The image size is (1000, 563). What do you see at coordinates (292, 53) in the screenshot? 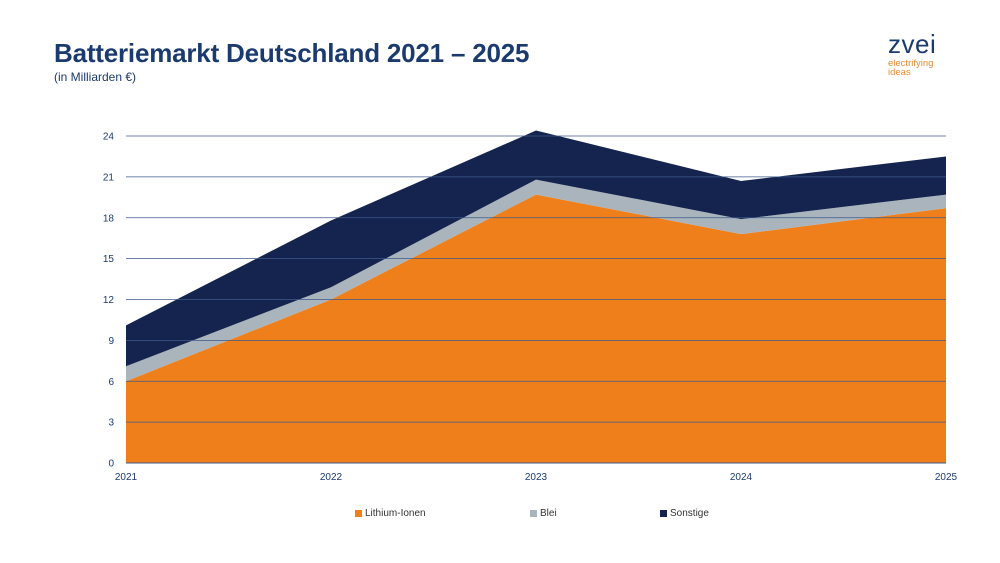
I see `chart-title: Batteriemarkt Deutschland 2021 – 2025` at bounding box center [292, 53].